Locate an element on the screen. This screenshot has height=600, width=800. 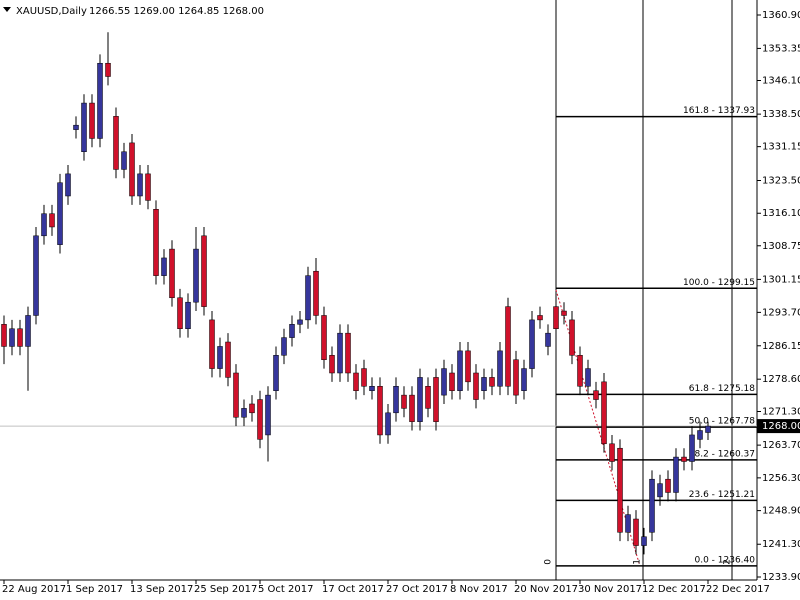
y-tick-label: 1323.50 is located at coordinates (781, 181).